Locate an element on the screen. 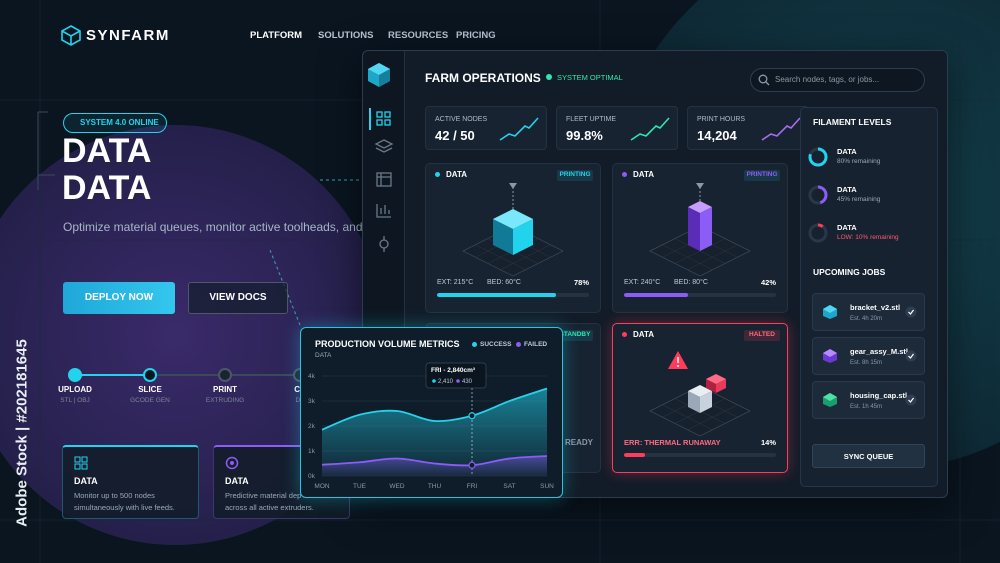 Image resolution: width=1000 pixels, height=563 pixels. feature-text: Monitor up to 500 nodes is located at coordinates (114, 495).